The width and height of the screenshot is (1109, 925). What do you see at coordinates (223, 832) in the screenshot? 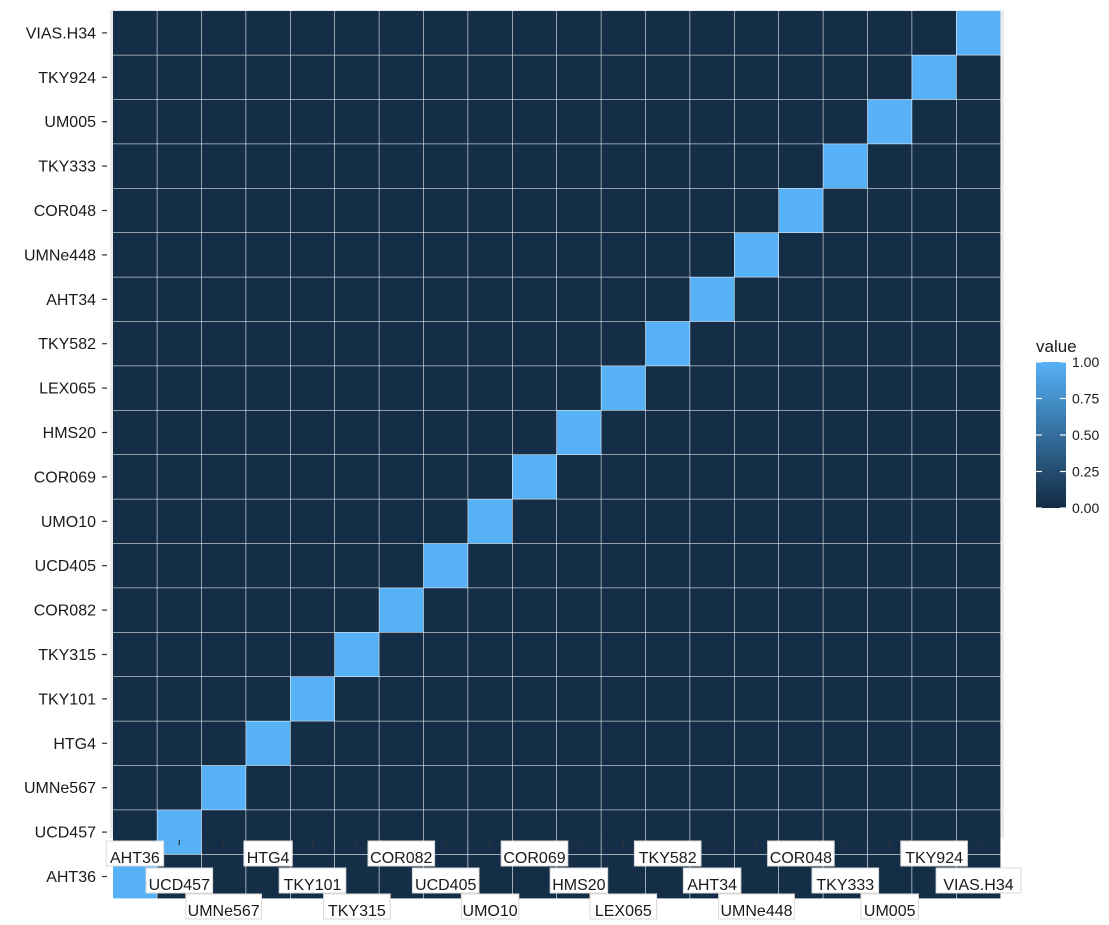
I see `heatmap-tile-UMNe567-UCD457` at bounding box center [223, 832].